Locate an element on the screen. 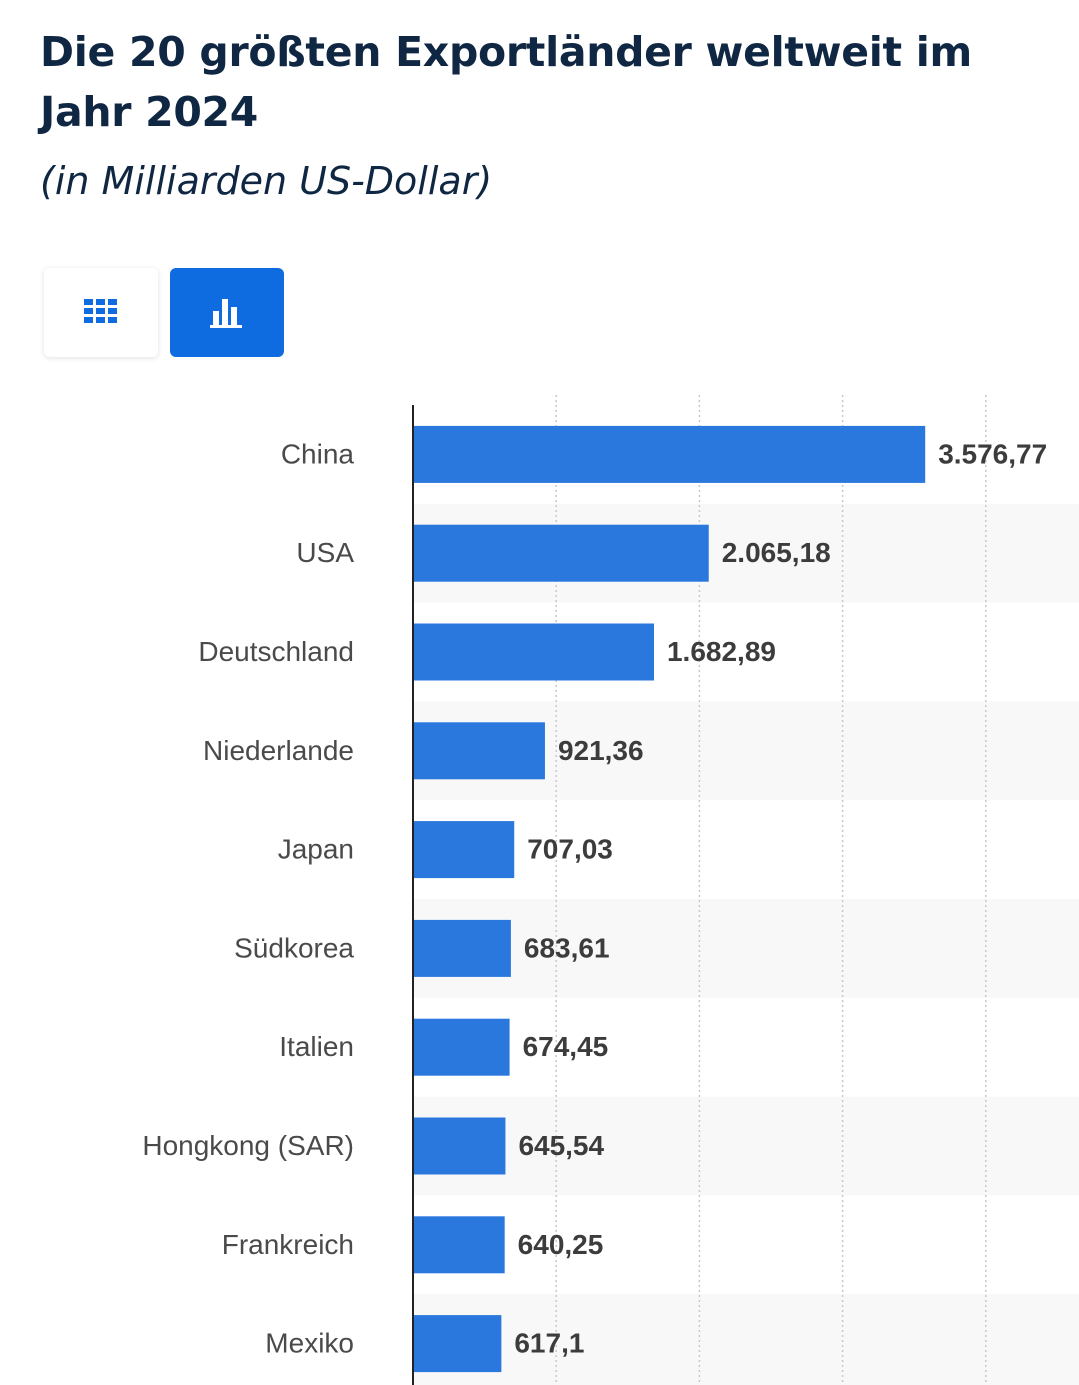 This screenshot has height=1385, width=1079. chart-view-button is located at coordinates (227, 312).